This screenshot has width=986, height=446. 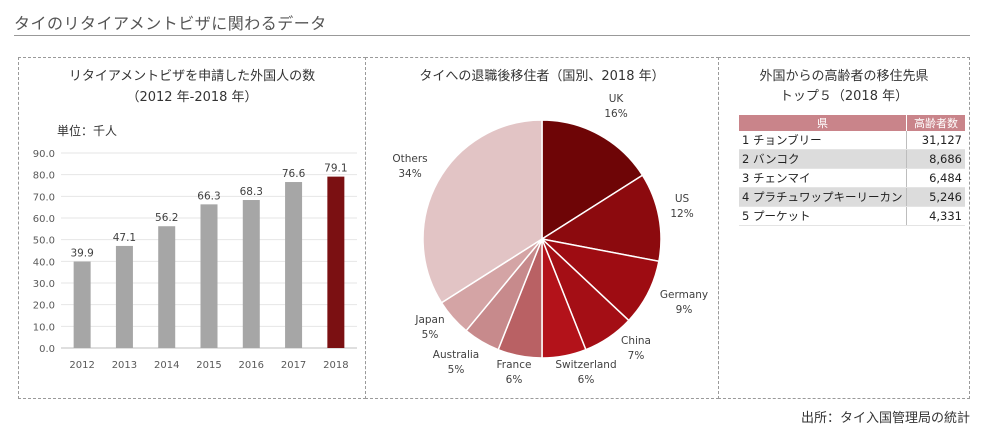 I want to click on bar-2016, so click(x=251, y=274).